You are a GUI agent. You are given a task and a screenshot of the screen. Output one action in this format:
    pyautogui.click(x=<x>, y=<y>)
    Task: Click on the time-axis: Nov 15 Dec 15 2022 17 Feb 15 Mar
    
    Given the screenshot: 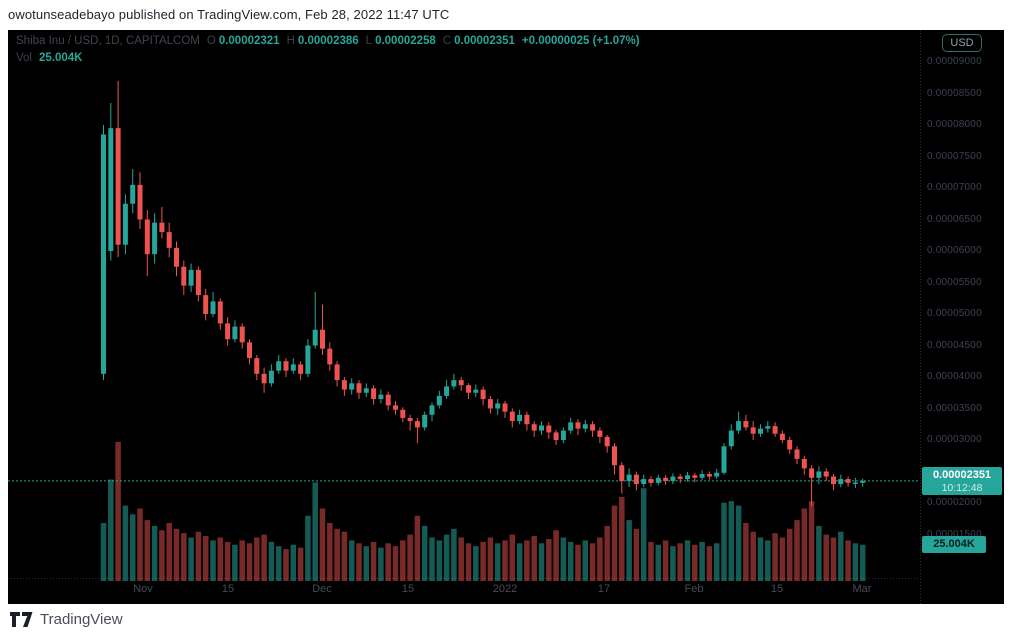 What is the action you would take?
    pyautogui.click(x=464, y=591)
    